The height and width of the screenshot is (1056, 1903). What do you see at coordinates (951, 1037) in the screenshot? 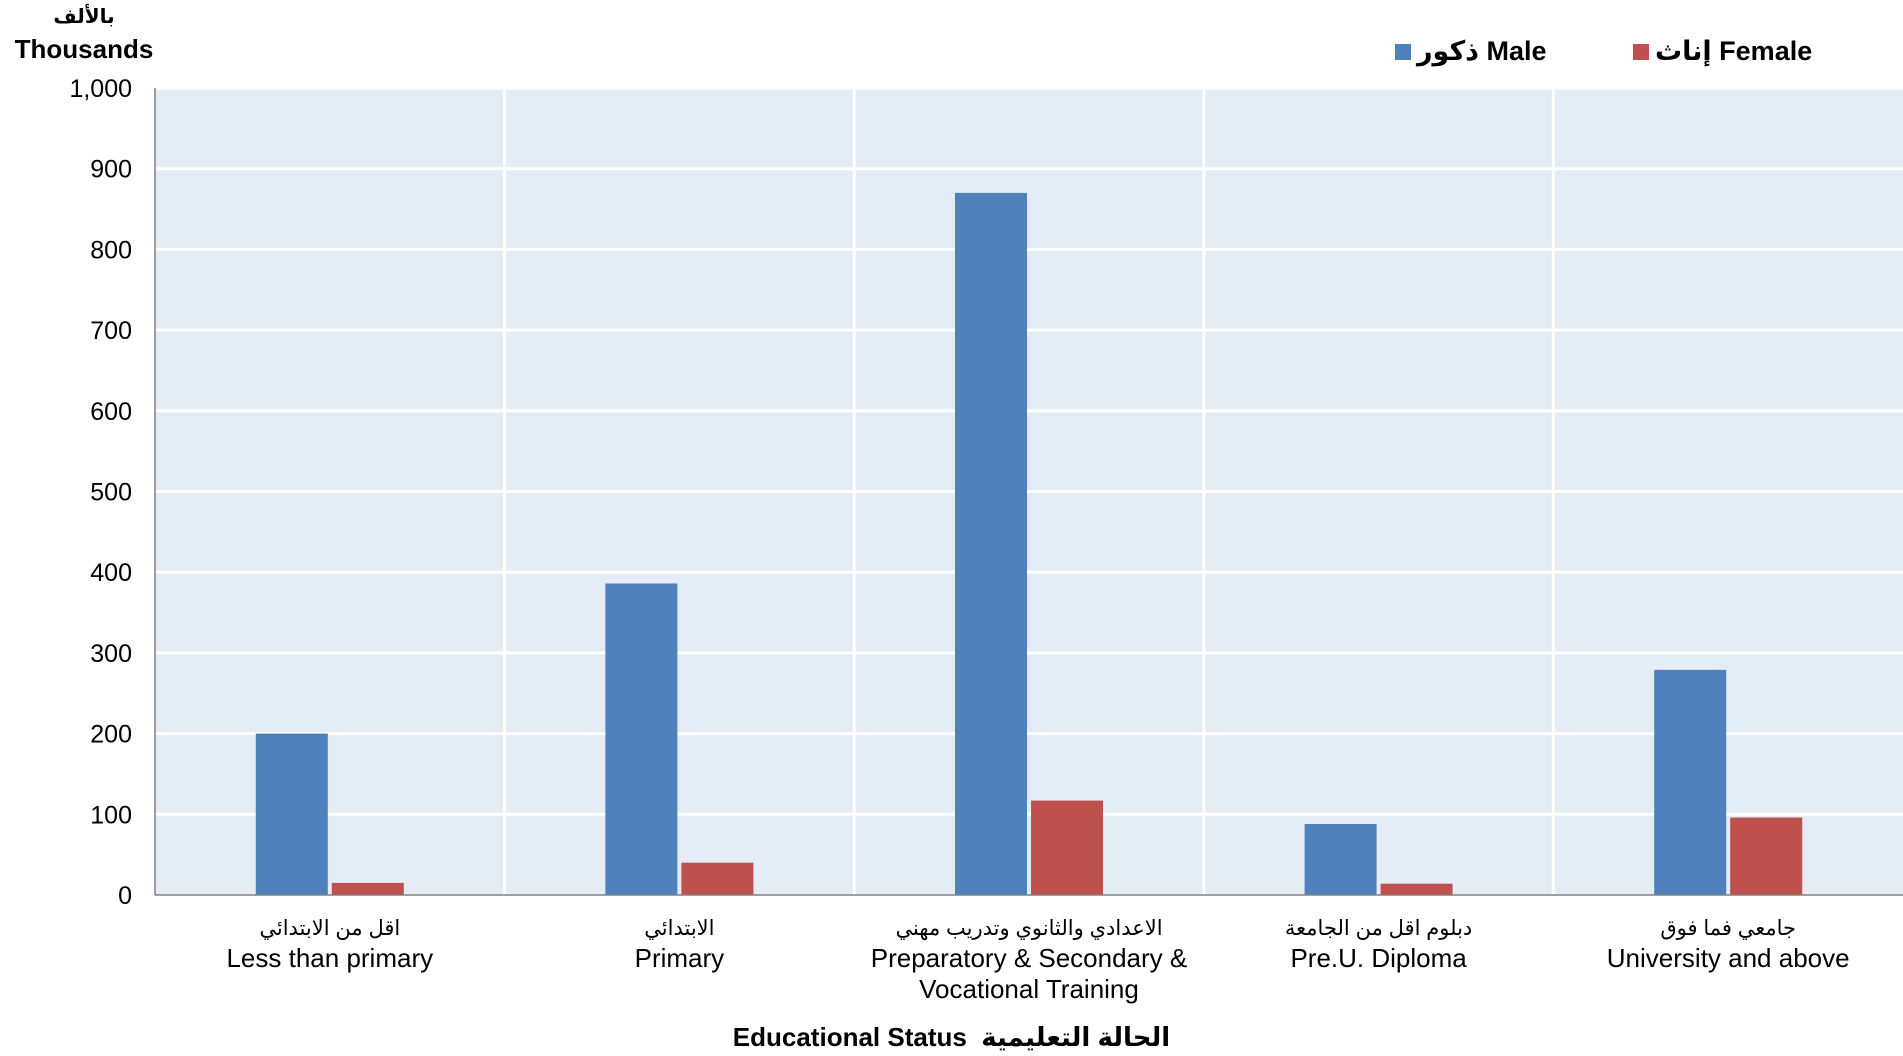
I see `x-axis-title: Educational Status الحالة التعليمية` at bounding box center [951, 1037].